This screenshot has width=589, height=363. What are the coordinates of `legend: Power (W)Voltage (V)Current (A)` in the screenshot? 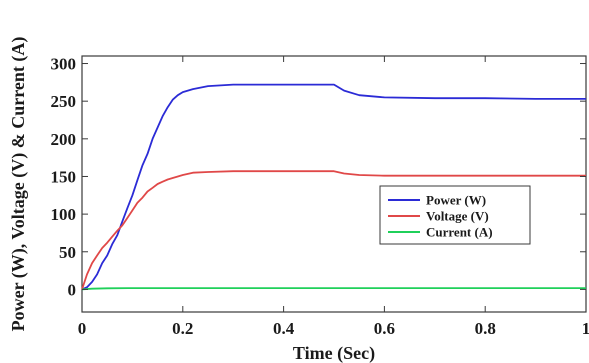 It's located at (455, 215).